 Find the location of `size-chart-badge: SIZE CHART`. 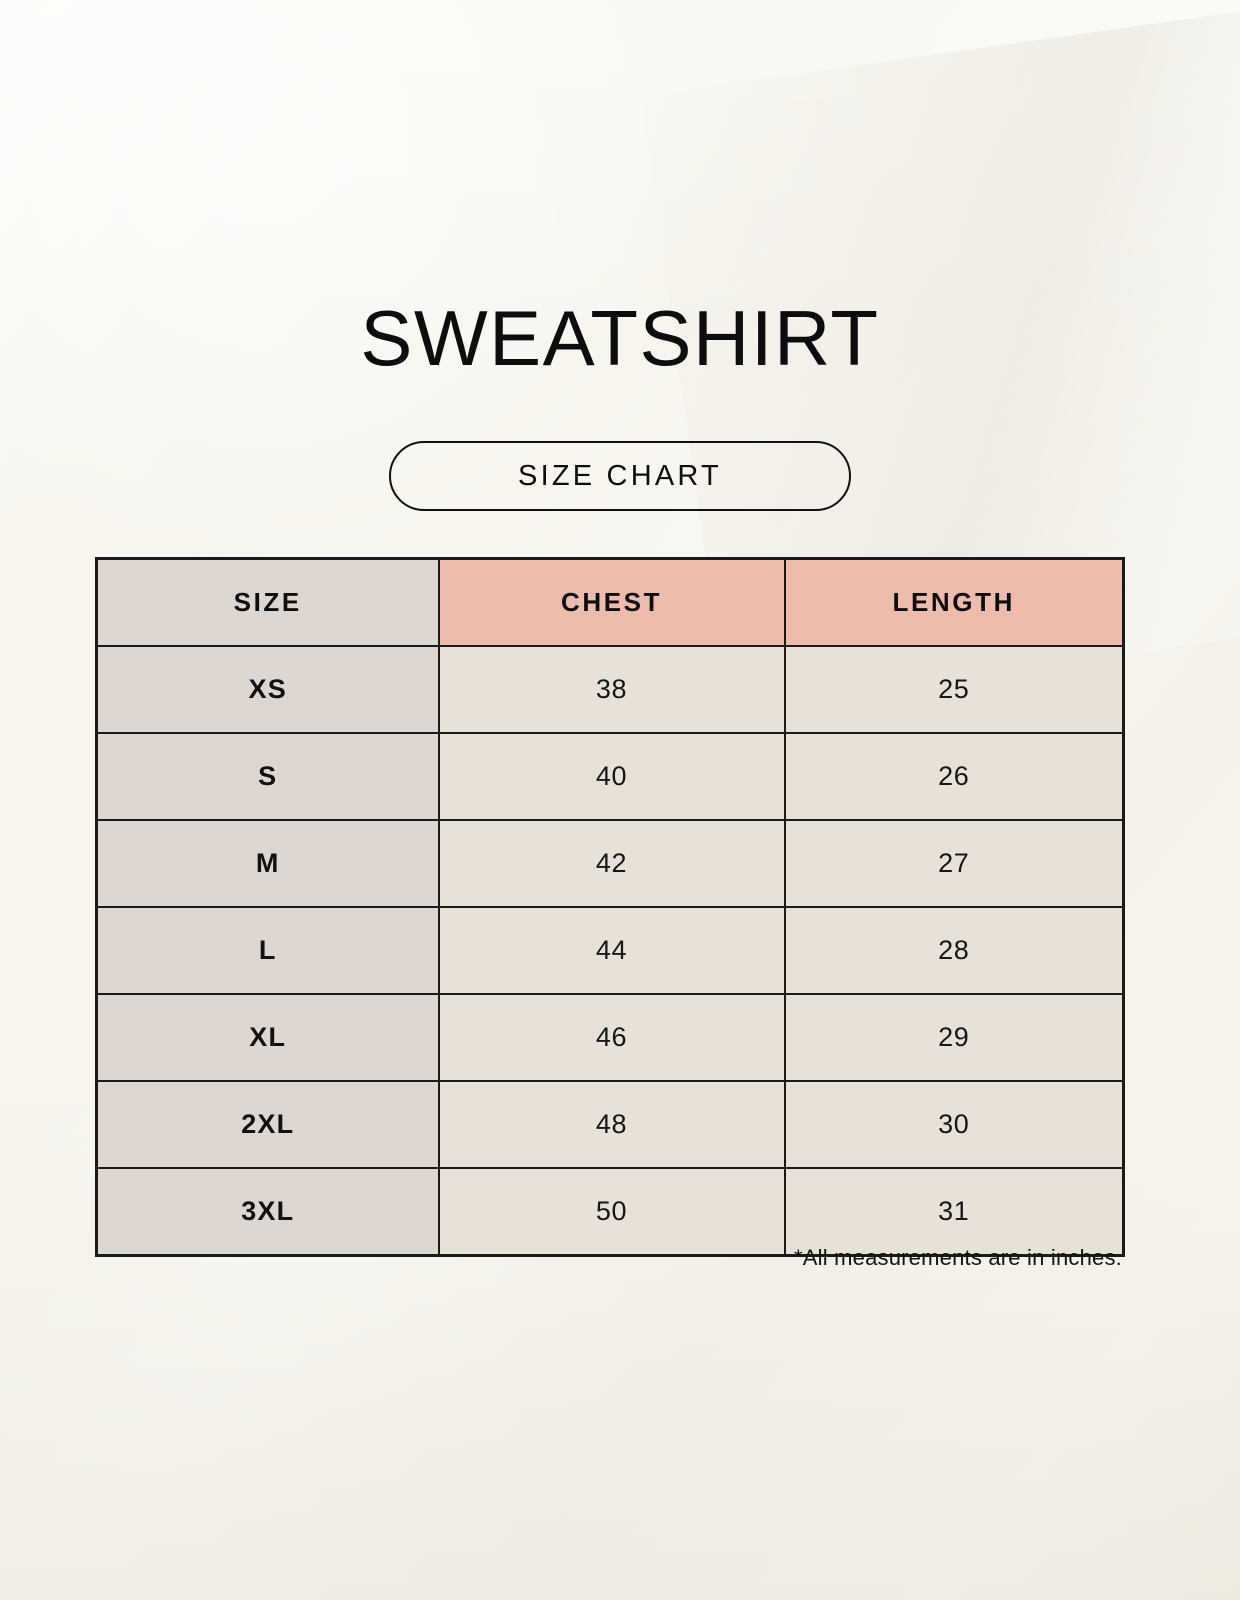

size-chart-badge: SIZE CHART is located at coordinates (620, 476).